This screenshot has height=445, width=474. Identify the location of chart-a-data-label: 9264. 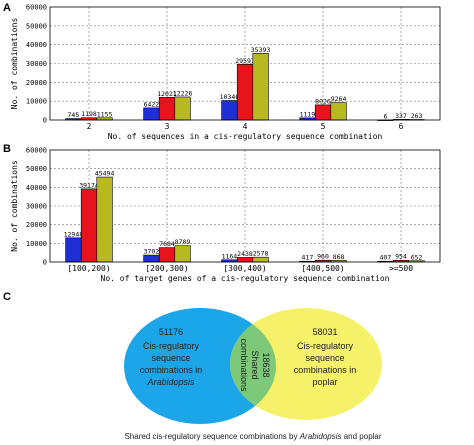
(339, 99).